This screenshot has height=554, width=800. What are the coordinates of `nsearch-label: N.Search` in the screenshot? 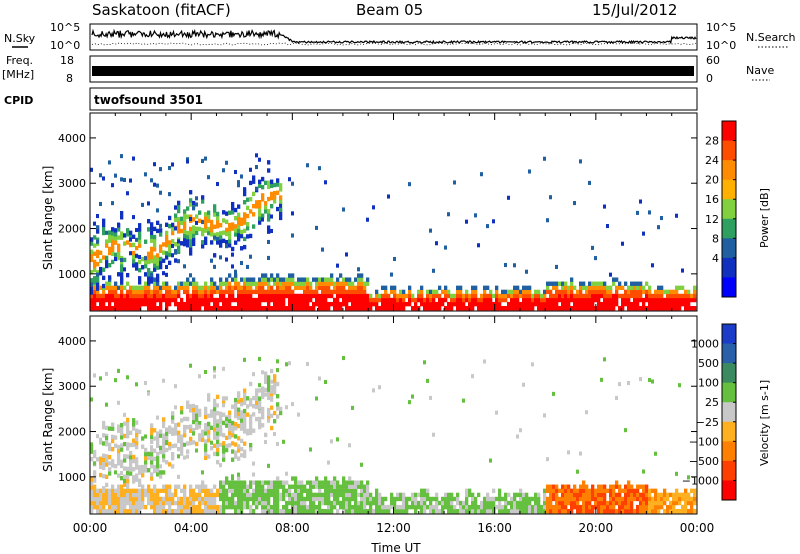 It's located at (771, 37).